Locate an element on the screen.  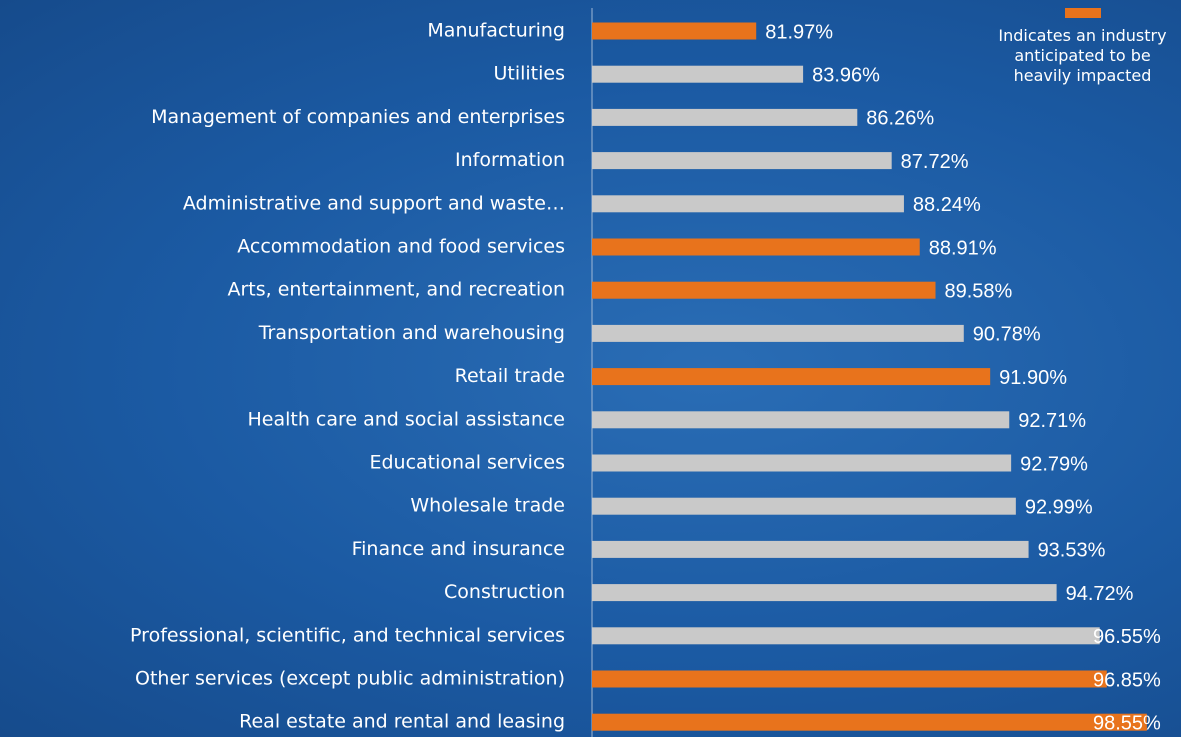
category-label: Utilities is located at coordinates (529, 74).